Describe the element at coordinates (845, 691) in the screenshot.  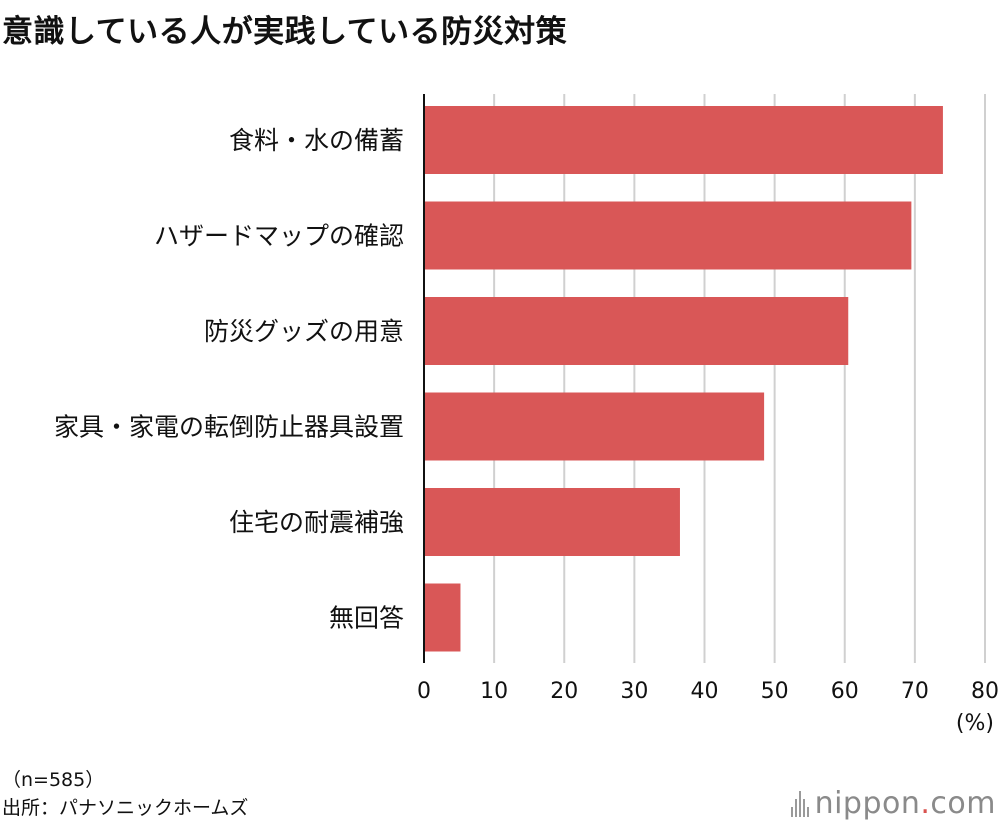
I see `x-tick-label-60: 60` at that location.